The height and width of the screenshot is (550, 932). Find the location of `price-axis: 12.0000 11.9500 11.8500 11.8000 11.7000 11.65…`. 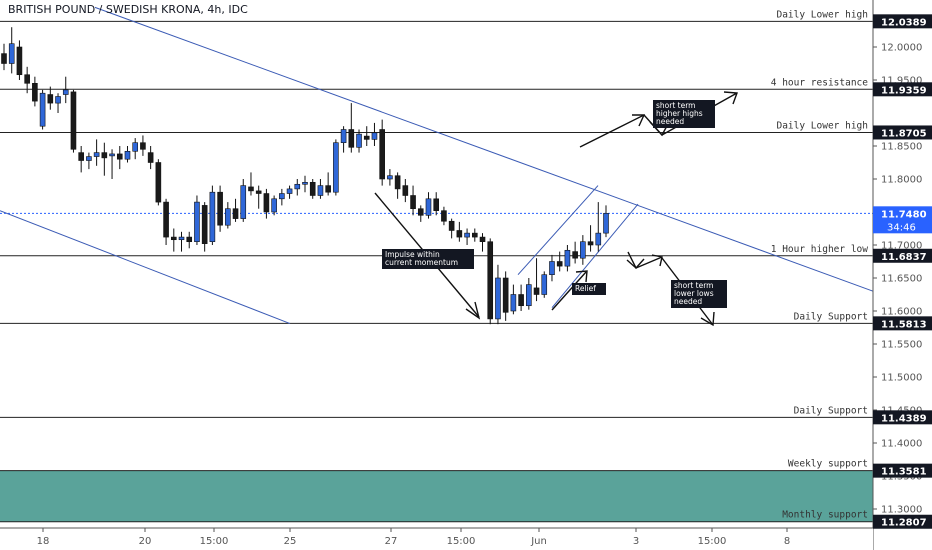

price-axis: 12.0000 11.9500 11.8500 11.8000 11.7000 11.65… is located at coordinates (902, 275).